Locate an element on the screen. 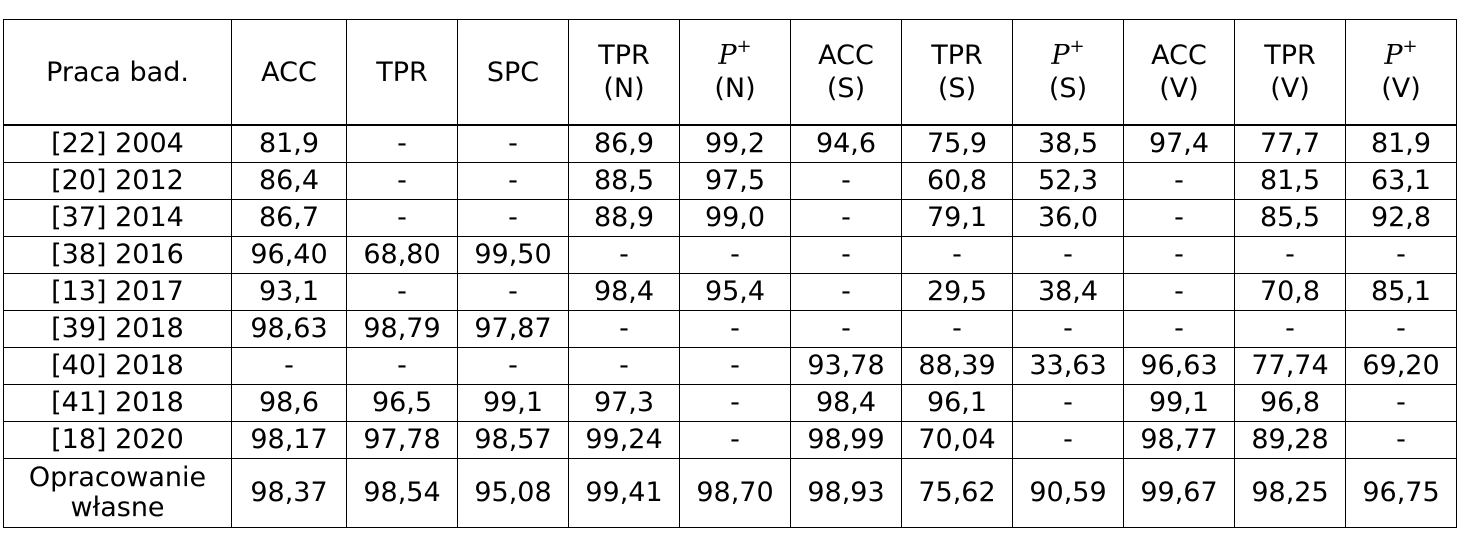  value-cell: 99,24 is located at coordinates (624, 440).